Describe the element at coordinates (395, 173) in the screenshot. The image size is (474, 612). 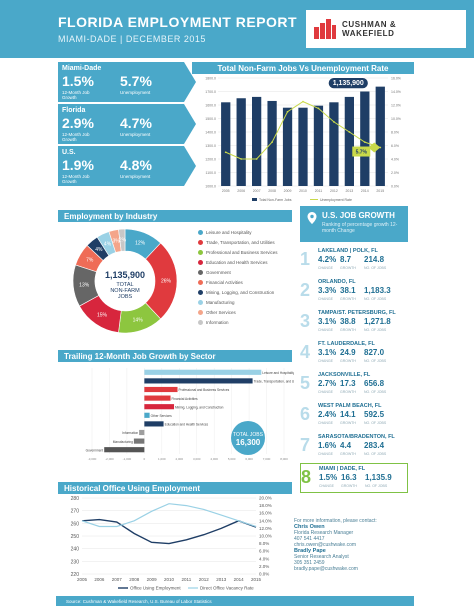
I see `y2-tick-label: 2.0%` at that location.